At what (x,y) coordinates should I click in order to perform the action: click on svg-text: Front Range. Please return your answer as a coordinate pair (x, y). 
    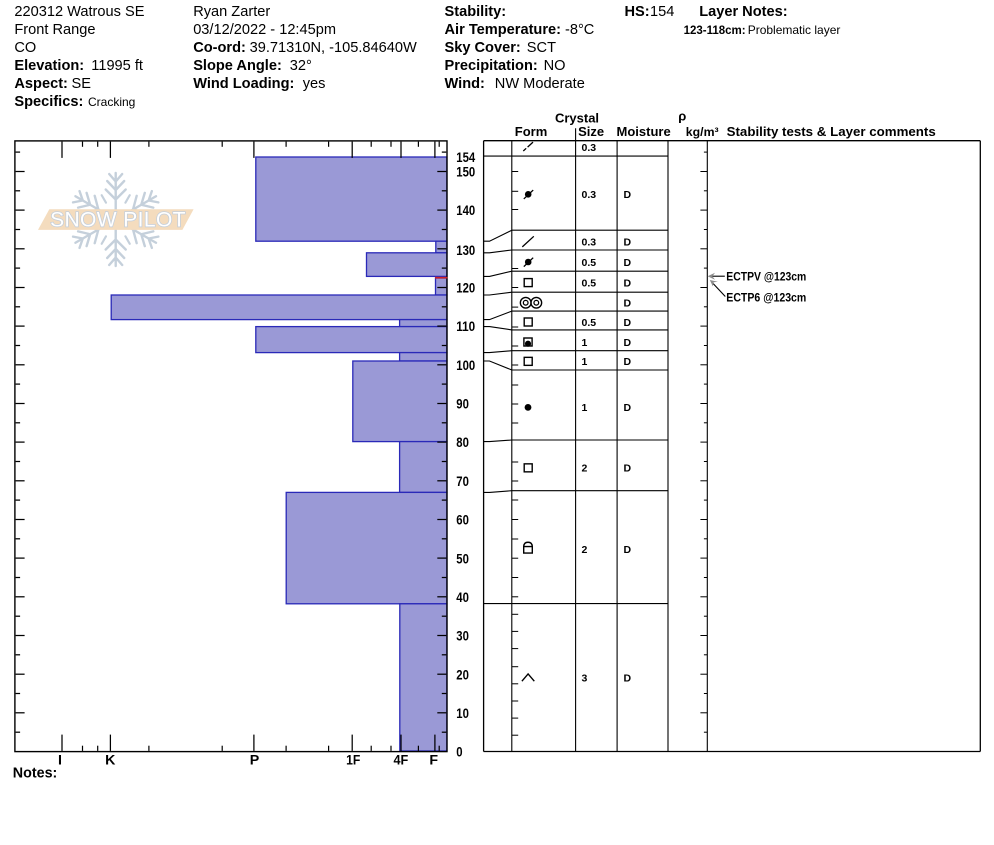
    Looking at the image, I should click on (54, 30).